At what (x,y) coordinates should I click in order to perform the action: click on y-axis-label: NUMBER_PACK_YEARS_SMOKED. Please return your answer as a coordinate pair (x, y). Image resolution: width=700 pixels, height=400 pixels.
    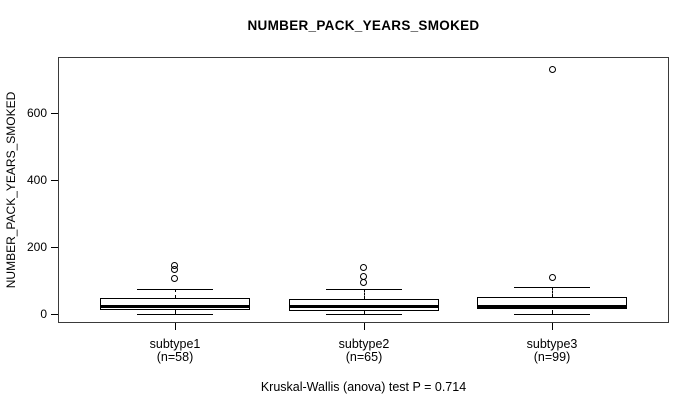
    Looking at the image, I should click on (11, 190).